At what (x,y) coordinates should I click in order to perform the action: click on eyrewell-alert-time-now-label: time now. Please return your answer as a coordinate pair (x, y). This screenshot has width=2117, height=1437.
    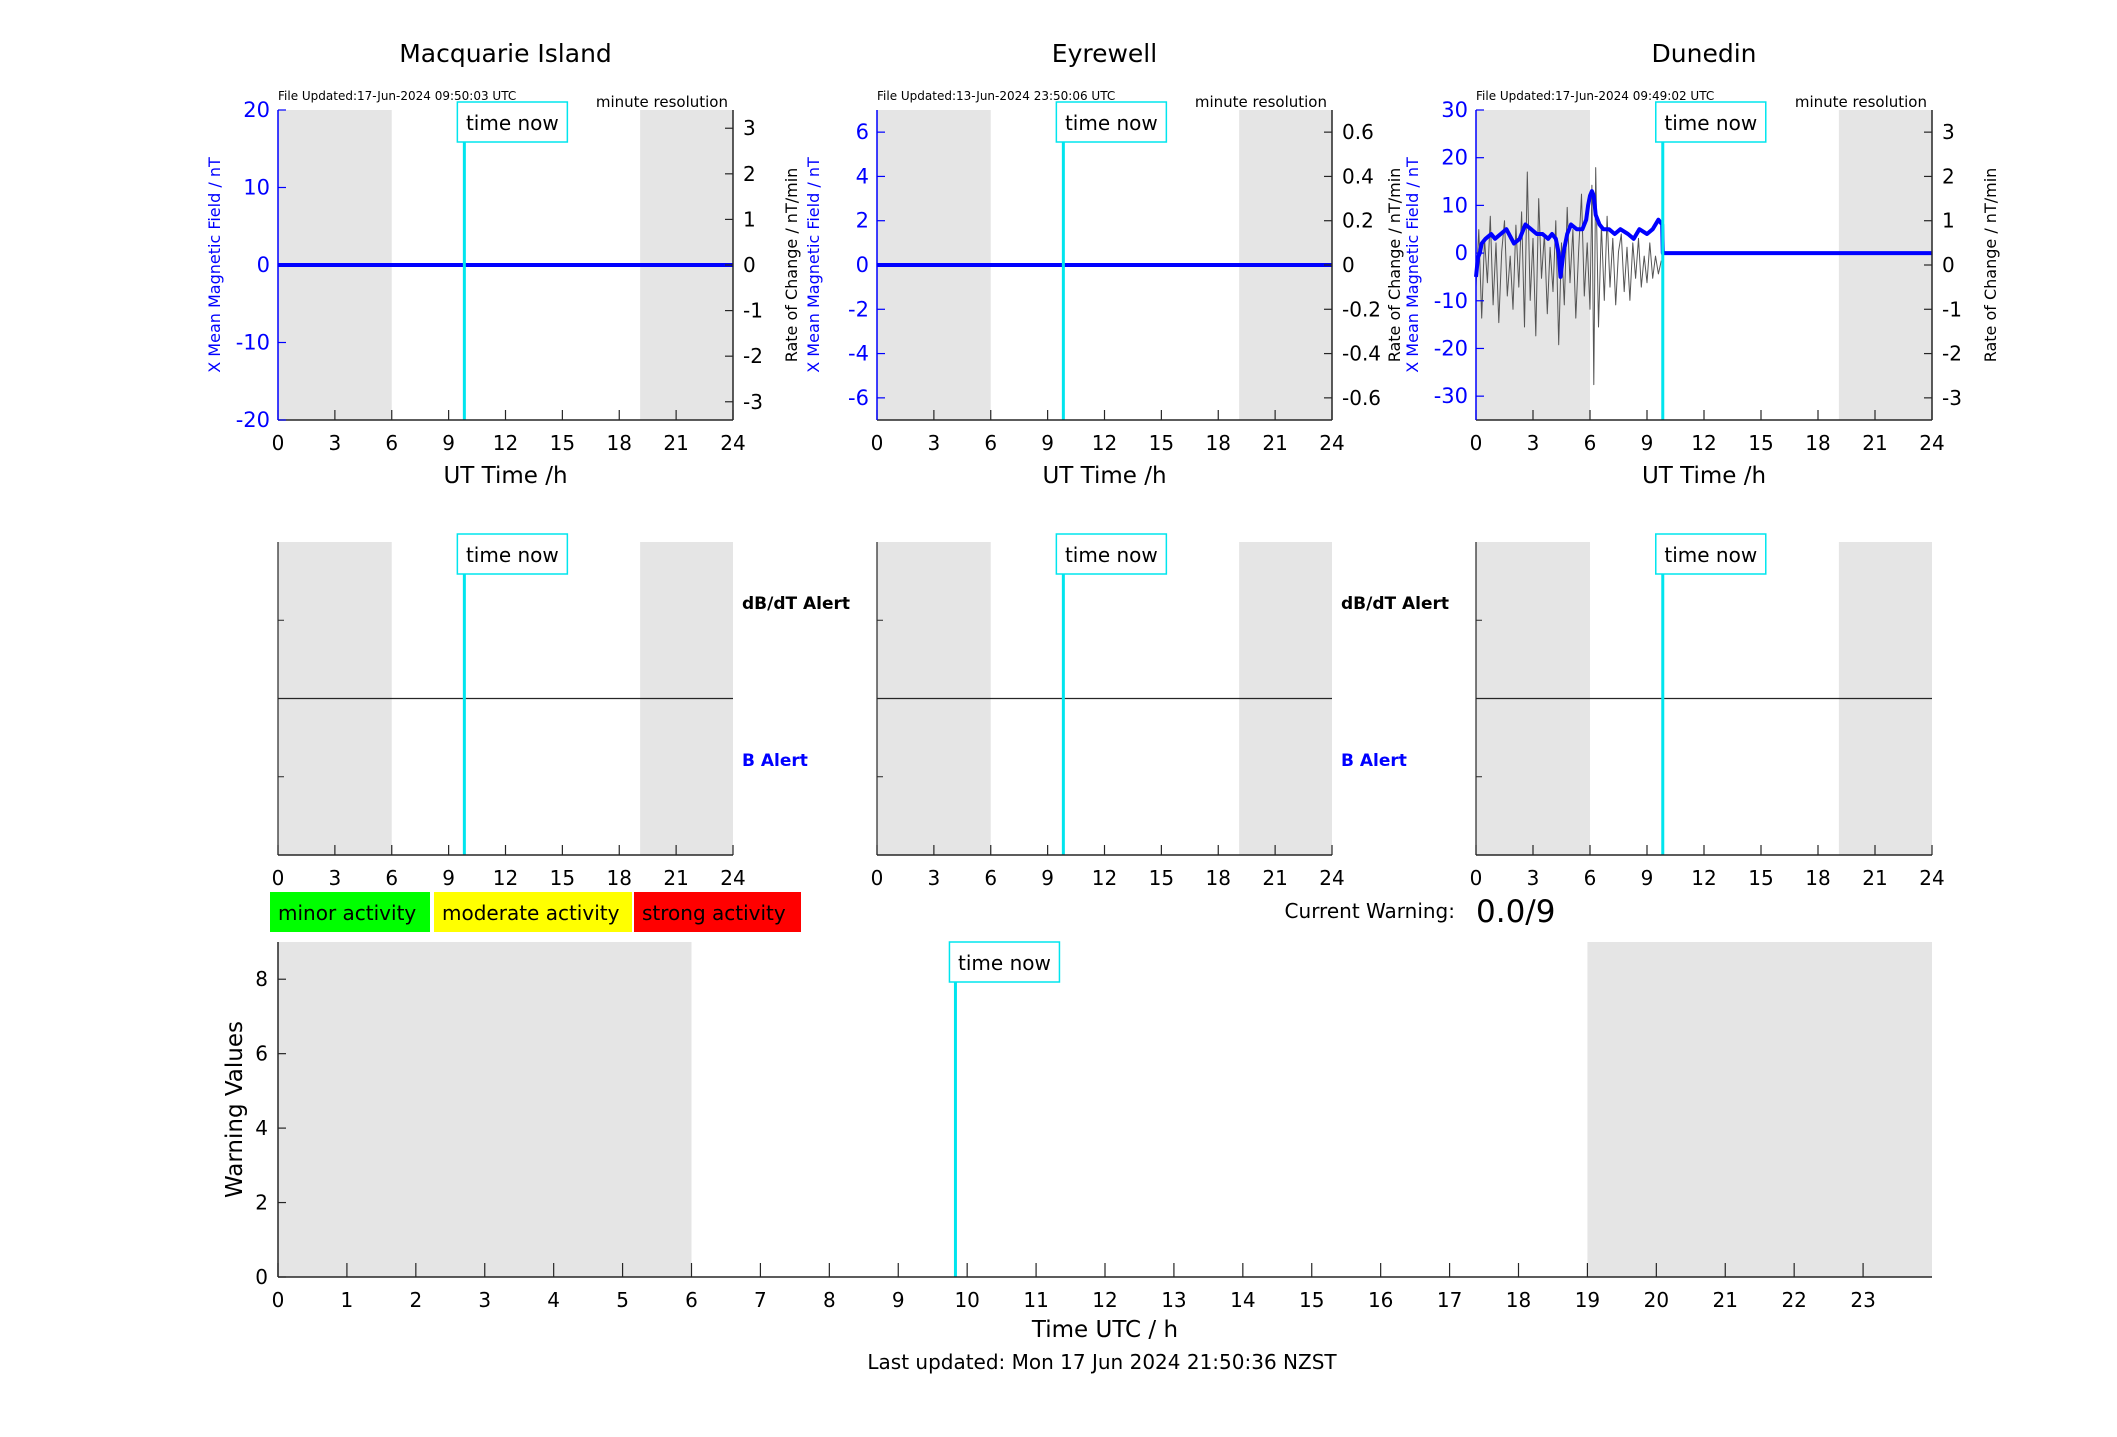
    Looking at the image, I should click on (1111, 555).